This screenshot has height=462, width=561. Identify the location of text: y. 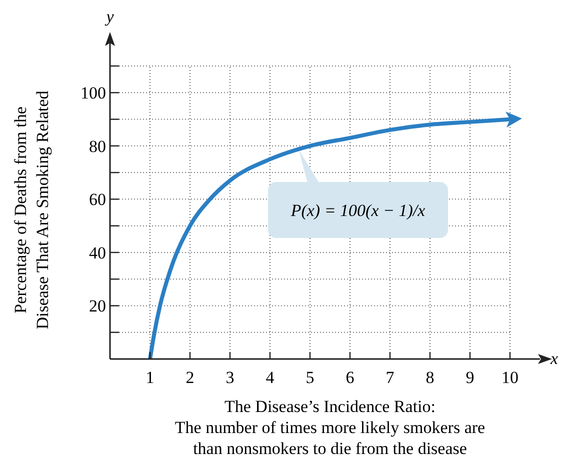
(109, 16).